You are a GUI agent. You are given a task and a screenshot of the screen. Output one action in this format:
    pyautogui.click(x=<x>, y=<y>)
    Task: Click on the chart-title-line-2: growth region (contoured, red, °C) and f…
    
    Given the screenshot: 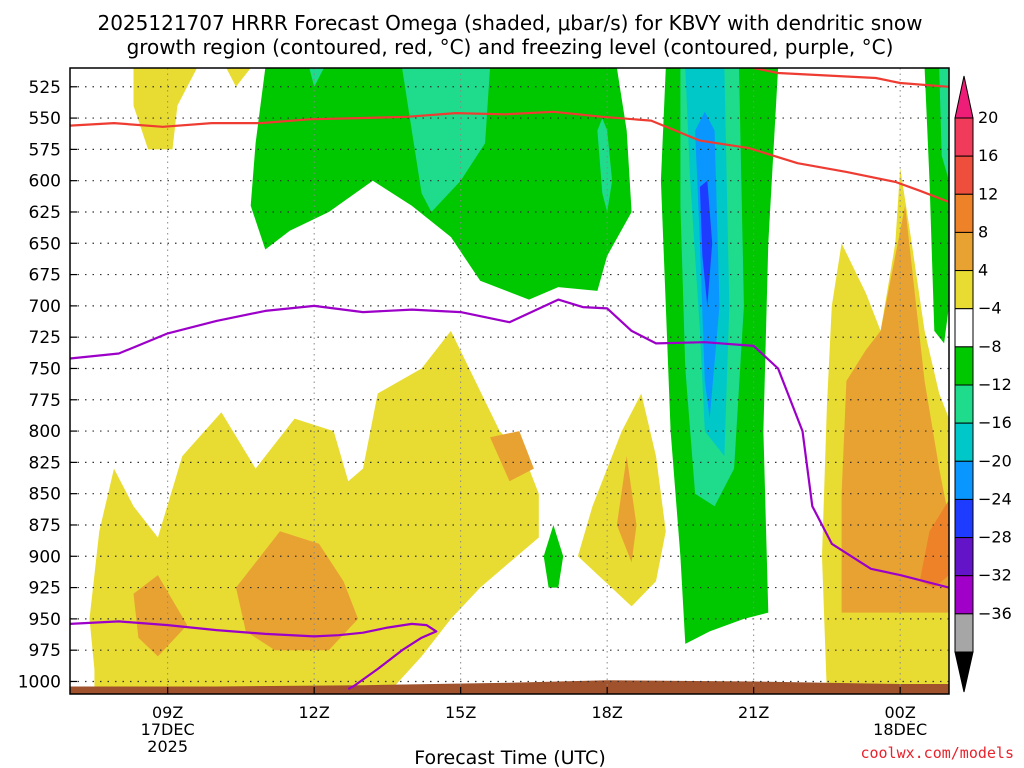 What is the action you would take?
    pyautogui.click(x=510, y=47)
    